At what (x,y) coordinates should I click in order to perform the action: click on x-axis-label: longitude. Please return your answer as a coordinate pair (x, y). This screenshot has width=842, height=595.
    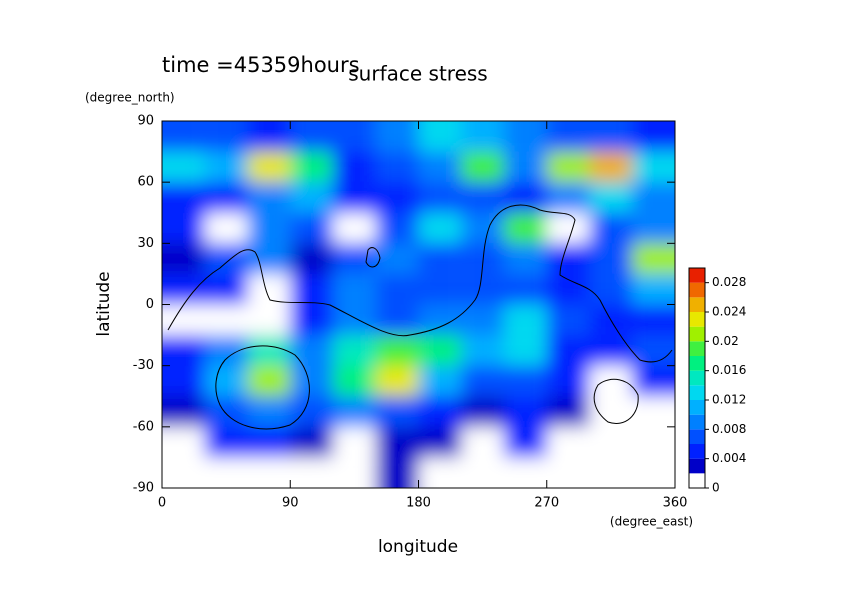
    Looking at the image, I should click on (418, 547).